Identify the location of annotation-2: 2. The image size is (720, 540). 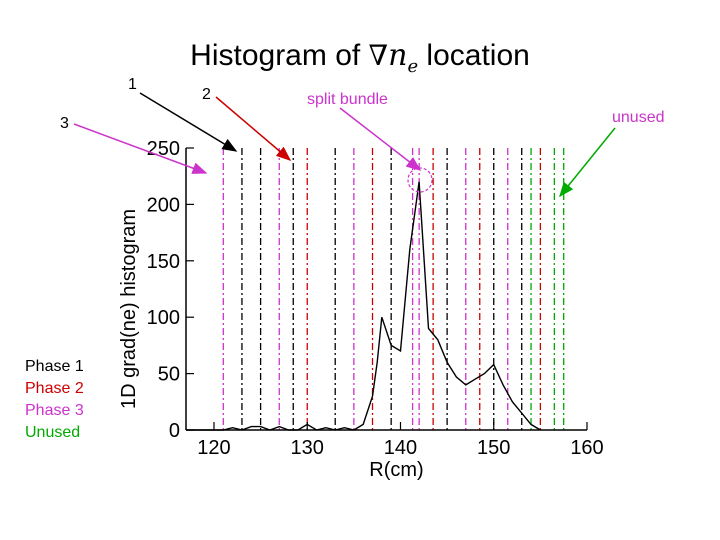
(206, 94).